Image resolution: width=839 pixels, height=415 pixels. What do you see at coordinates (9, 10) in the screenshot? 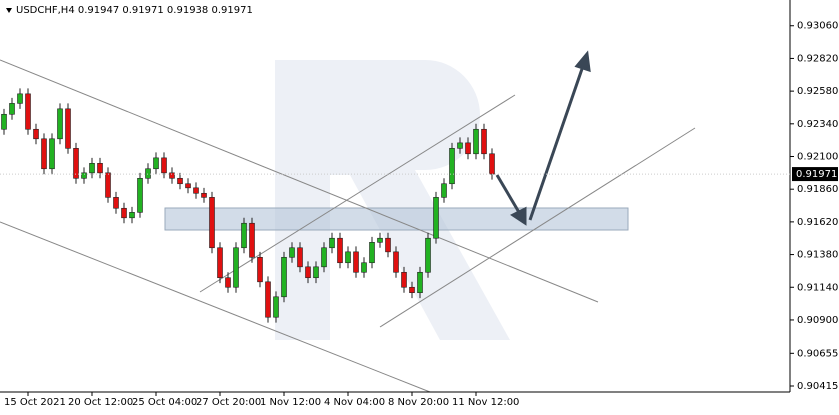
I see `menu-triangle` at bounding box center [9, 10].